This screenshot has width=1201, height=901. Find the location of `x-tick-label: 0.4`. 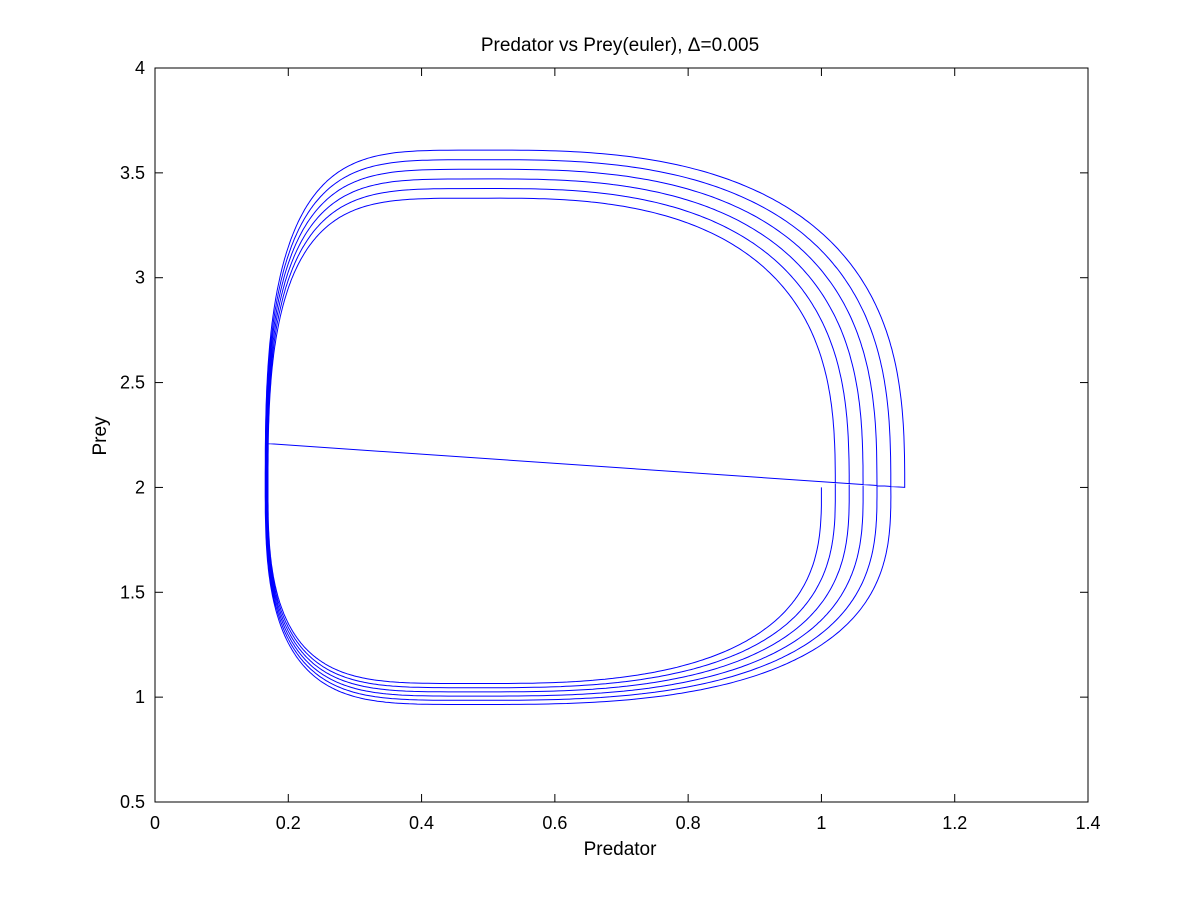

x-tick-label: 0.4 is located at coordinates (421, 823).